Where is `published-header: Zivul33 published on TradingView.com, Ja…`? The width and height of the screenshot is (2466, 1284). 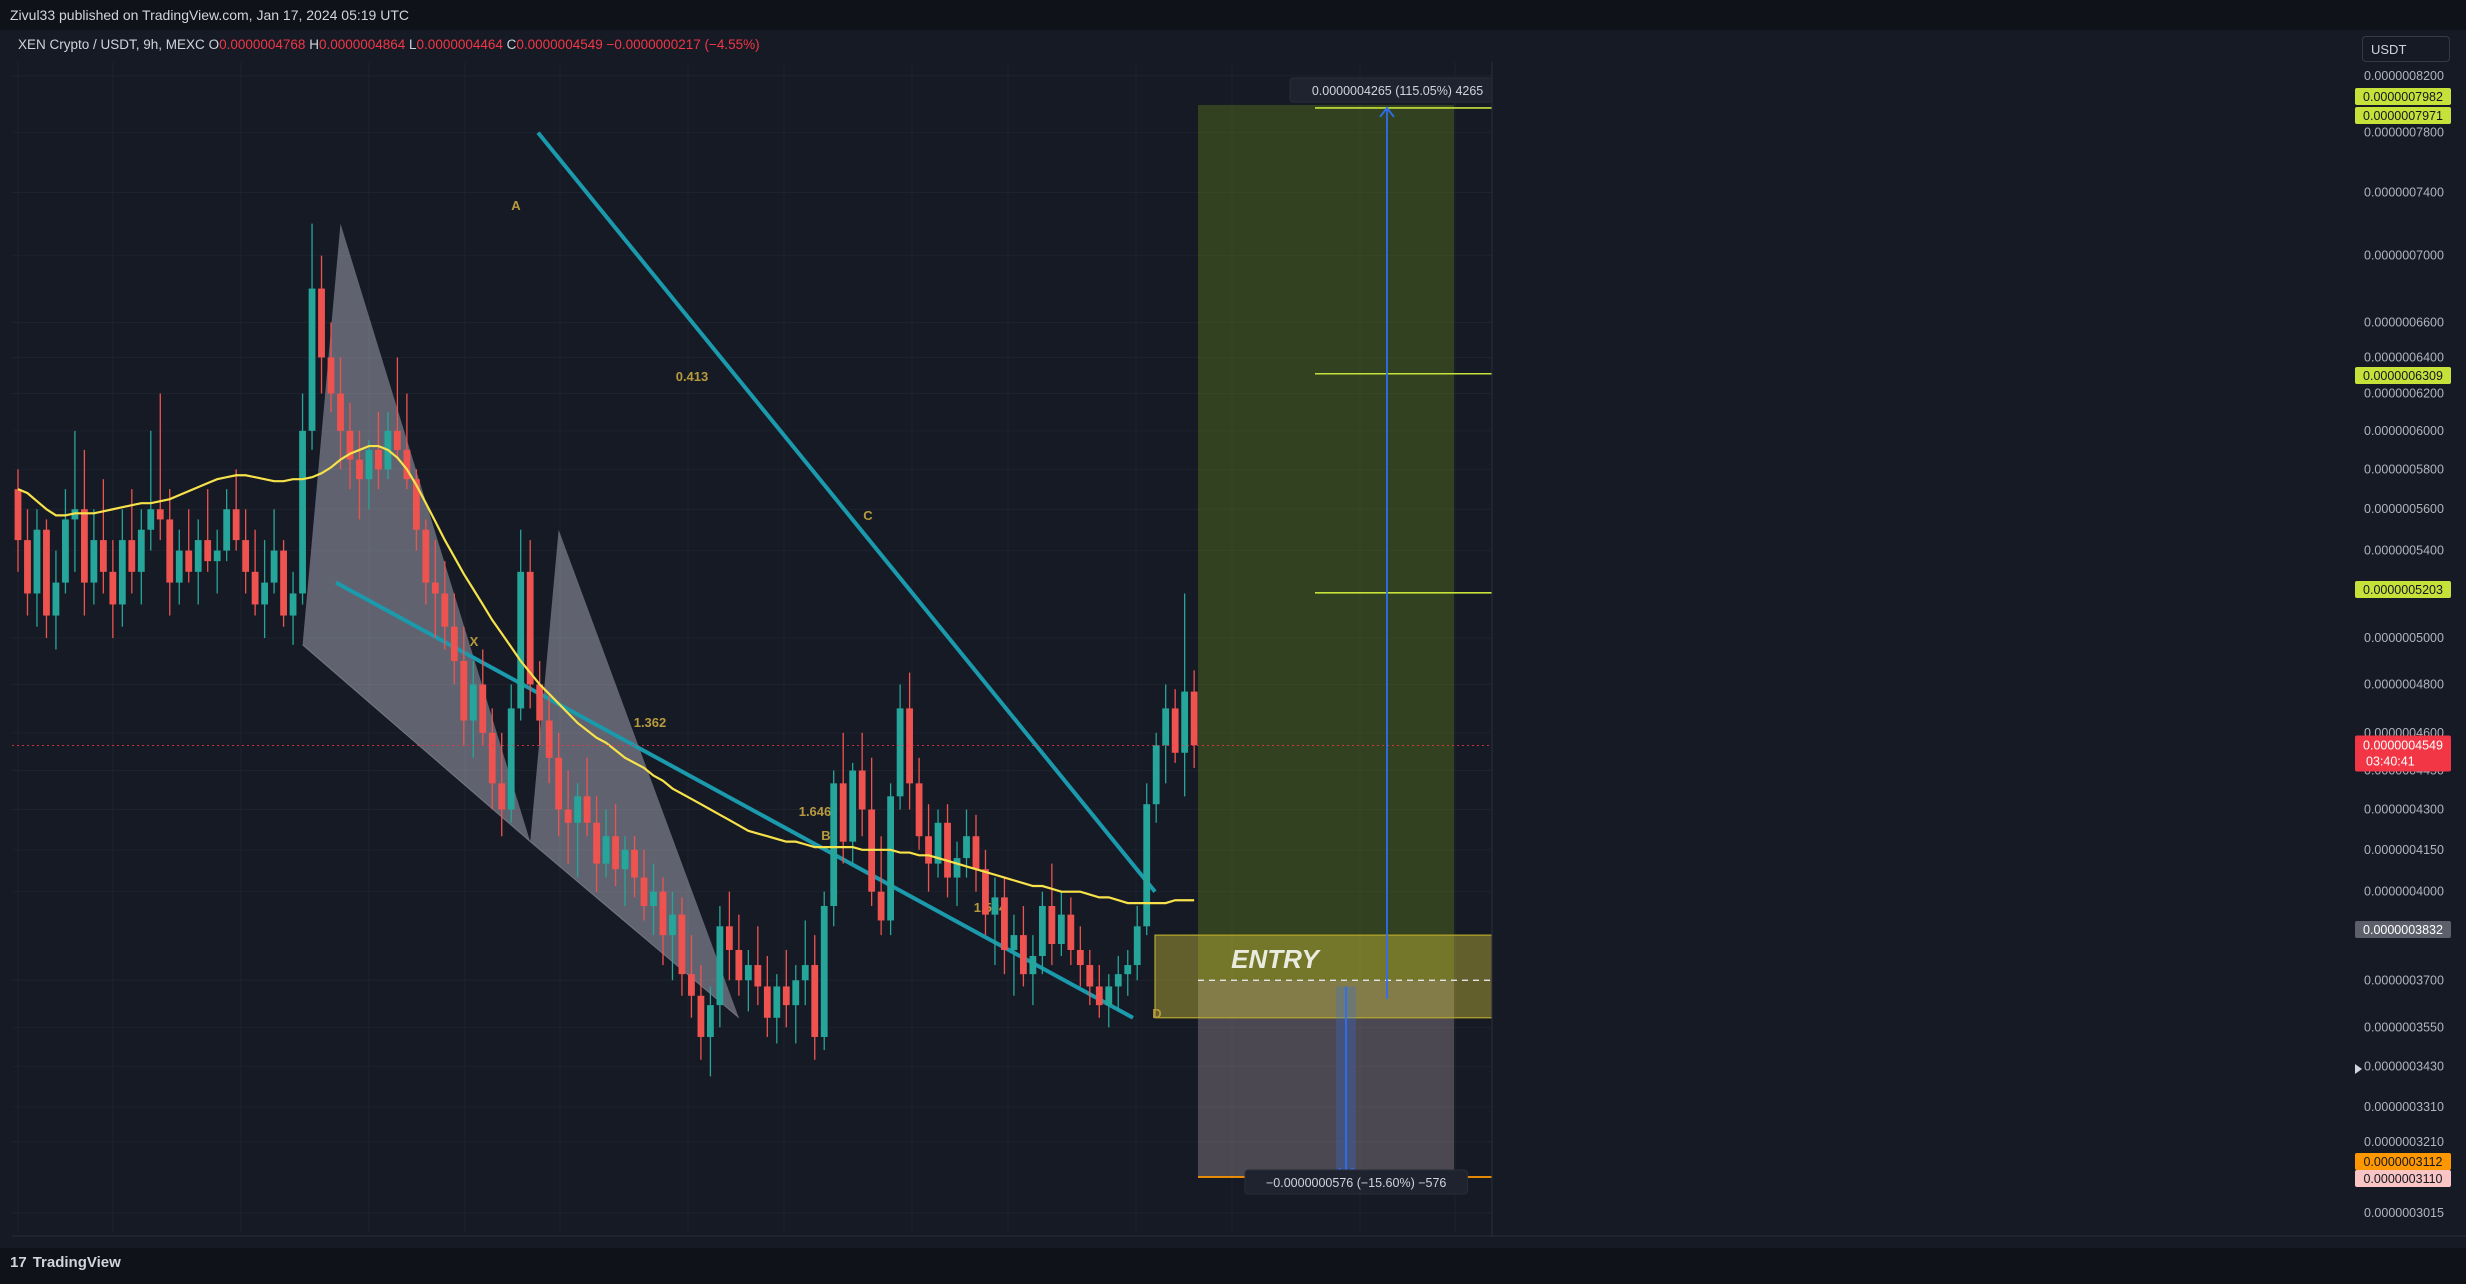 published-header: Zivul33 published on TradingView.com, Ja… is located at coordinates (1233, 15).